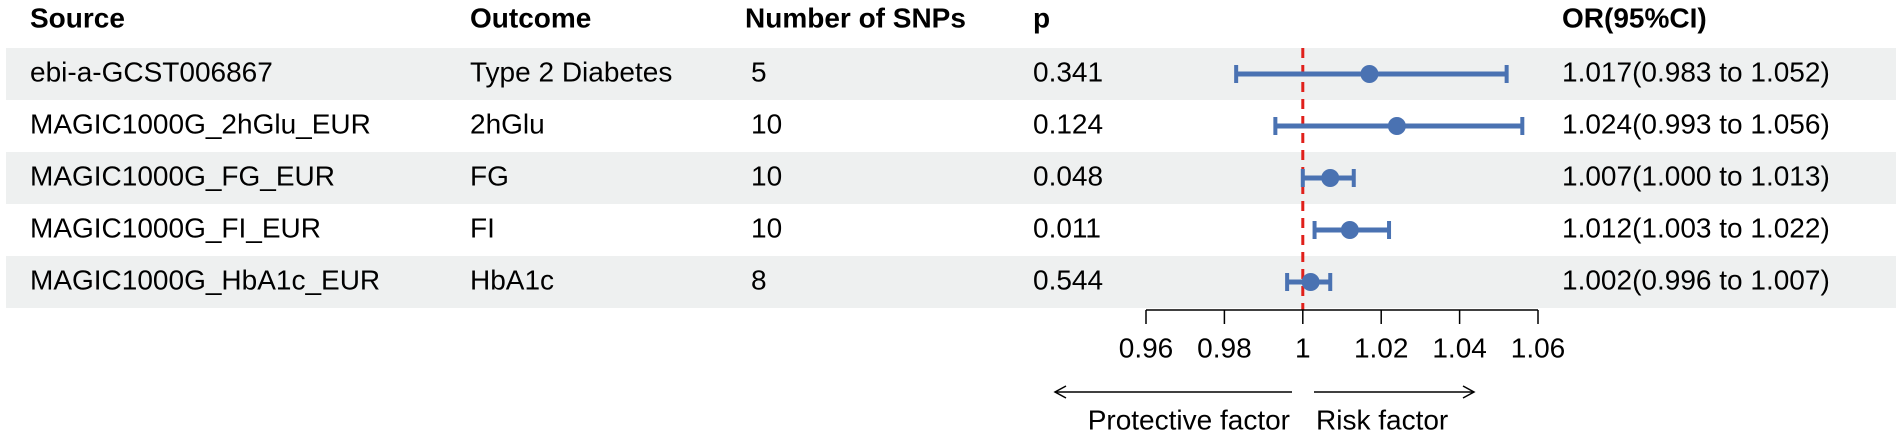 Image resolution: width=1902 pixels, height=443 pixels. Describe the element at coordinates (151, 71) in the screenshot. I see `source: ebi-a-GCST006867` at that location.